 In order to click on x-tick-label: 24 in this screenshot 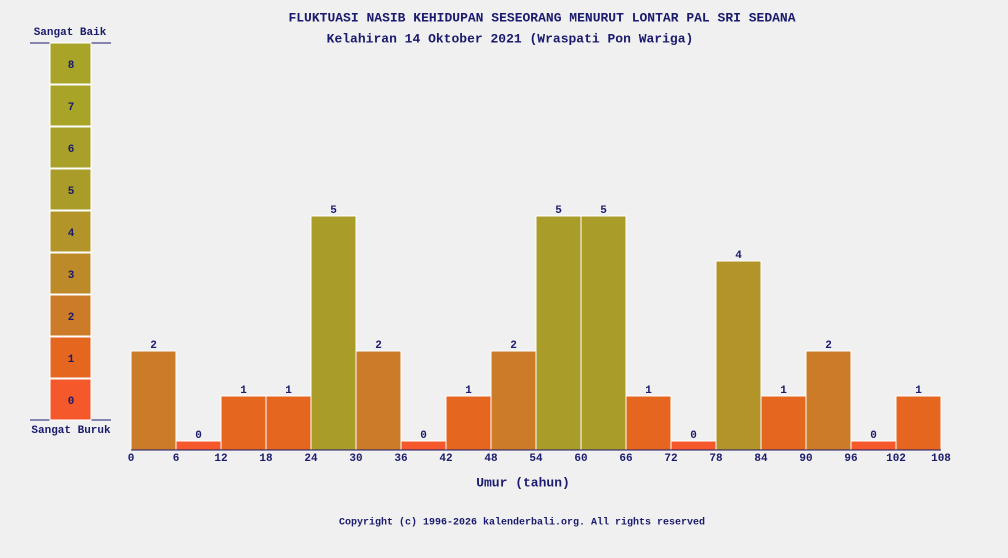, I will do `click(311, 459)`.